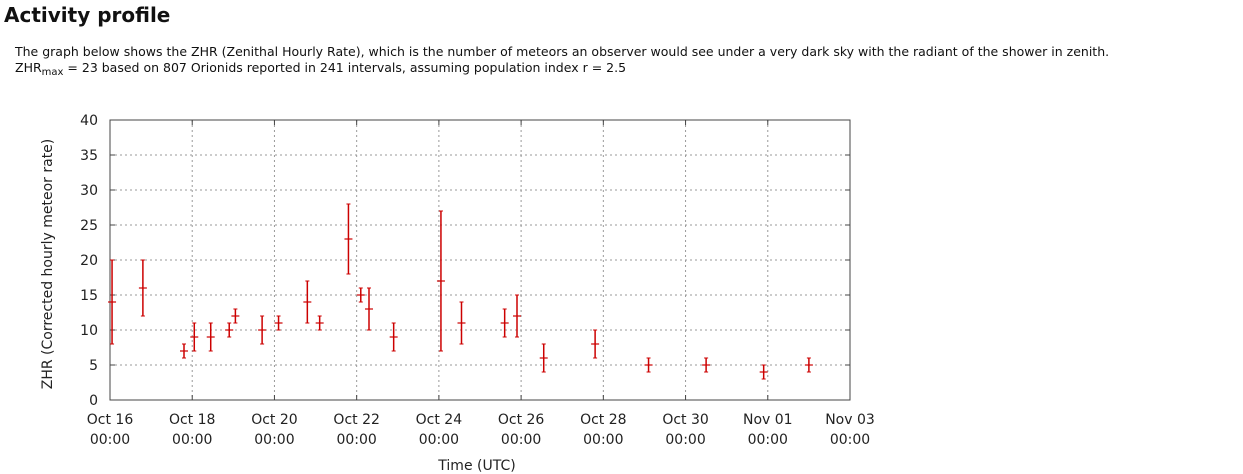 The width and height of the screenshot is (1243, 474). Describe the element at coordinates (89, 156) in the screenshot. I see `y-tick-label: 35` at that location.